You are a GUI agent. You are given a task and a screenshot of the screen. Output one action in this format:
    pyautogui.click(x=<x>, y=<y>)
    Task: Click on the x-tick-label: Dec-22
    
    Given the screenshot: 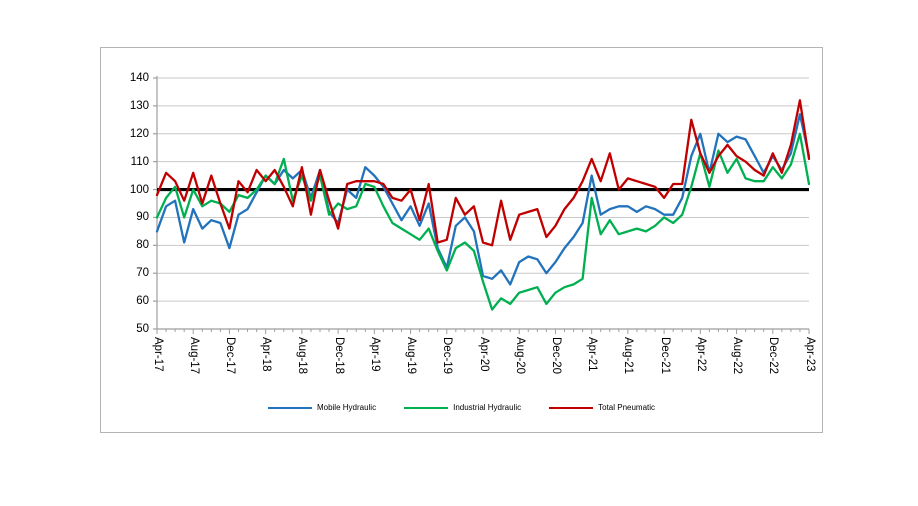 What is the action you would take?
    pyautogui.click(x=773, y=356)
    